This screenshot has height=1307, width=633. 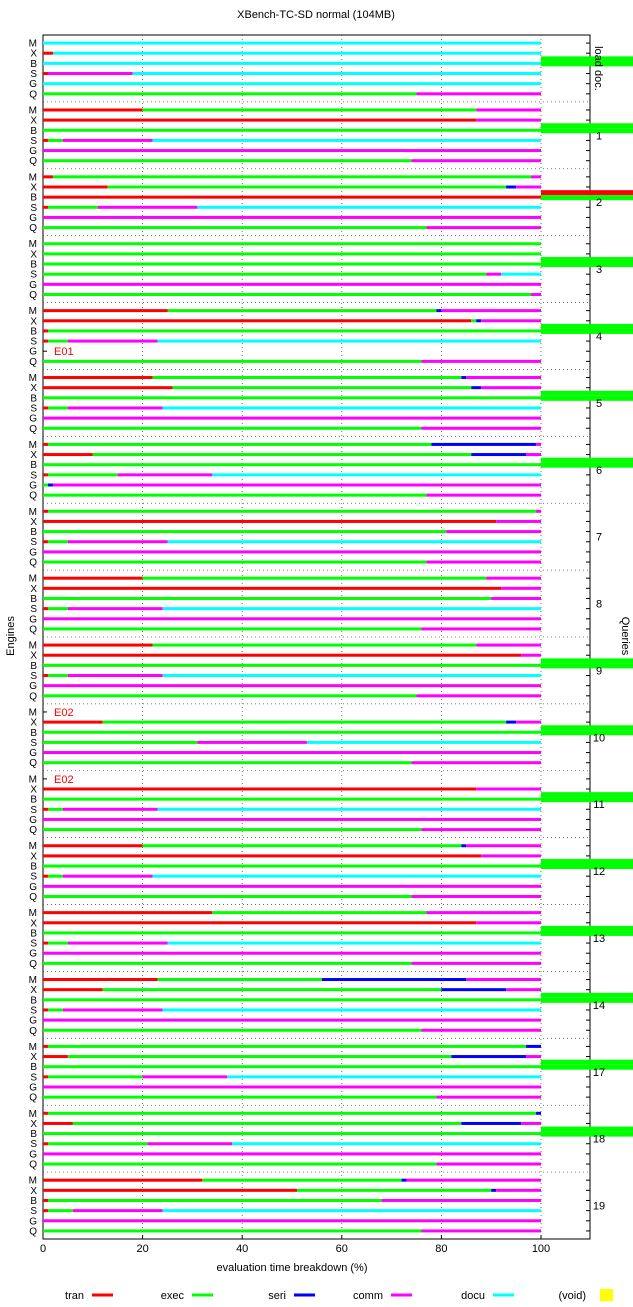 What do you see at coordinates (43, 1249) in the screenshot?
I see `x-tick-label: 0` at bounding box center [43, 1249].